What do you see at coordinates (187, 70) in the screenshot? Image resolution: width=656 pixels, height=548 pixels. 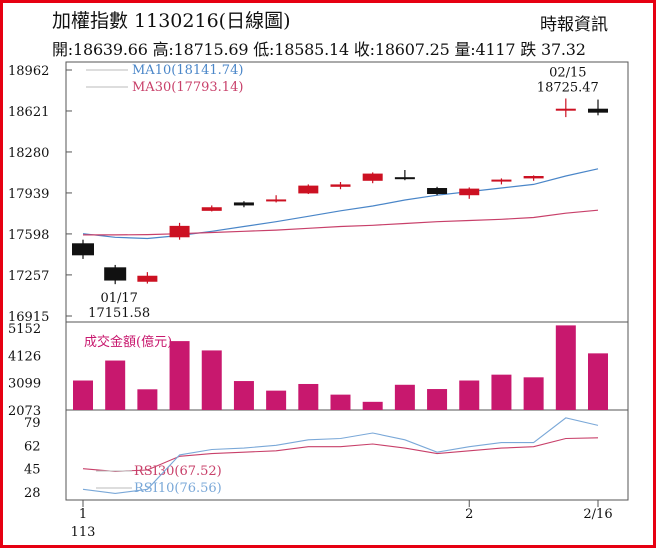 I see `ma-legend-label: MA10(18141.74)` at bounding box center [187, 70].